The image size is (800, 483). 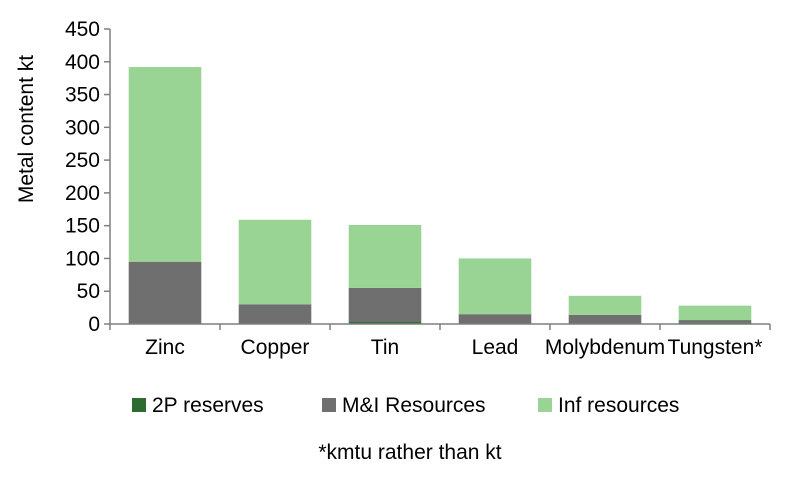 I want to click on y-tick-label: 200, so click(x=82, y=193).